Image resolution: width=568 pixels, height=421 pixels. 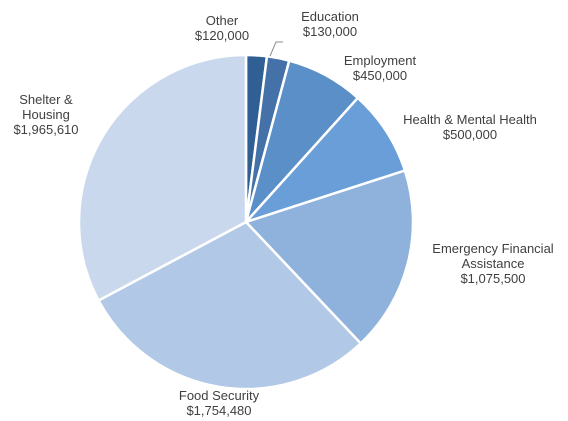 I want to click on label-food-security: Food Security $1,754,480, so click(x=219, y=403).